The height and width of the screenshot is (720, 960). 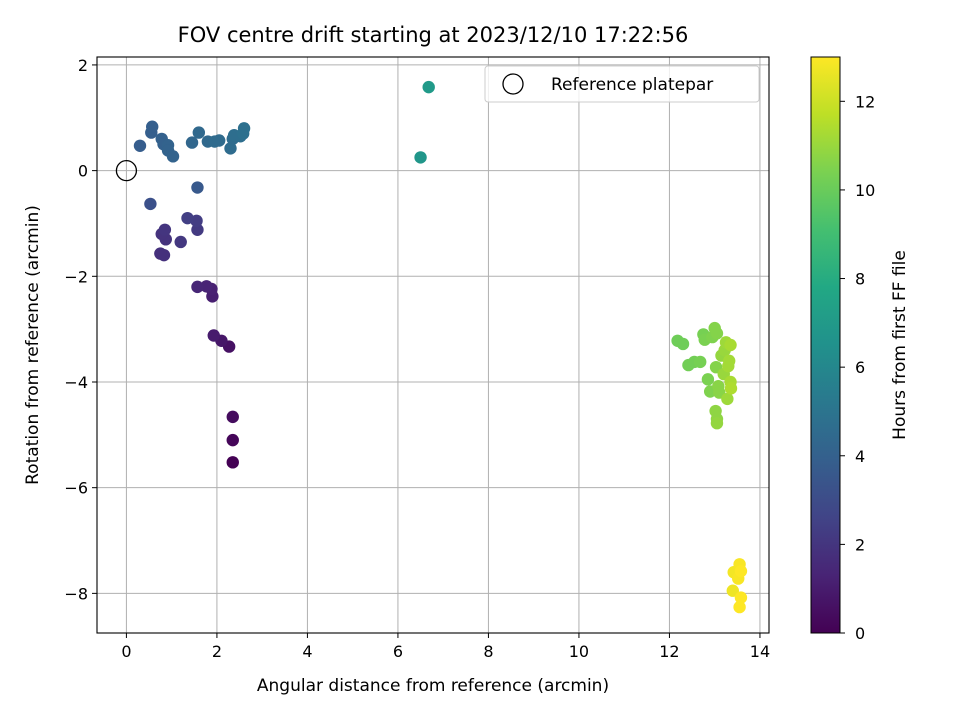 I want to click on x-tick-label: 2, so click(x=217, y=651).